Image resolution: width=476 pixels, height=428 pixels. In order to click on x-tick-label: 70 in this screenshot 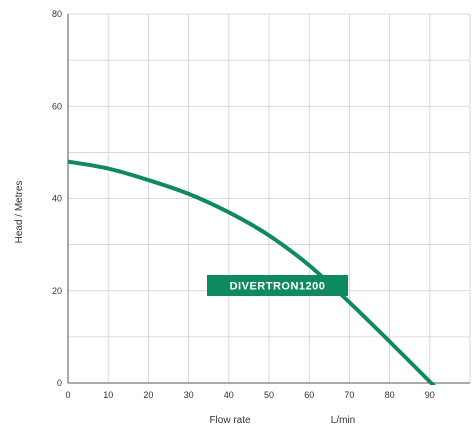, I will do `click(349, 395)`.